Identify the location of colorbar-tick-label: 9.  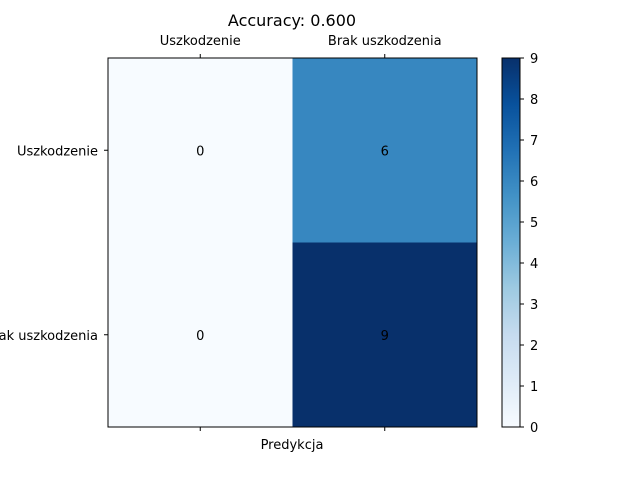
(534, 59).